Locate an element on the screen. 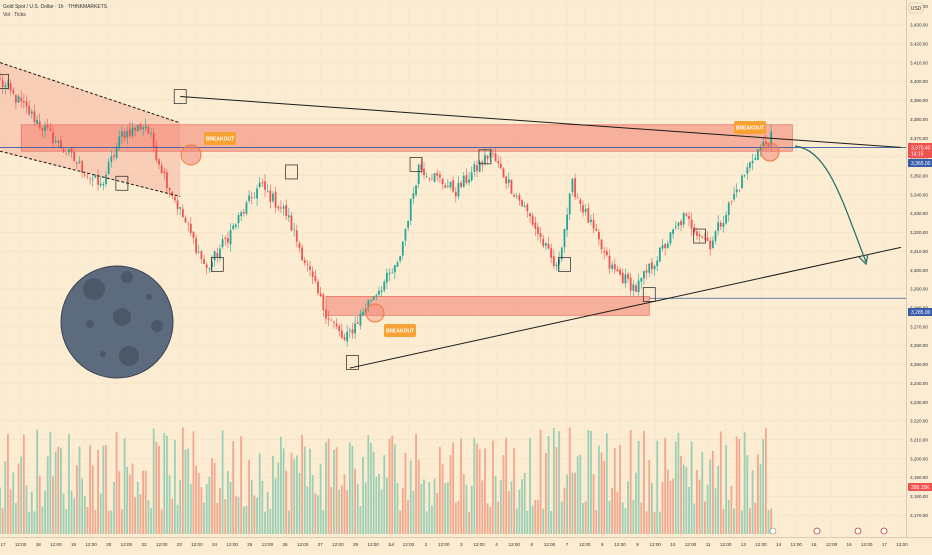  price-tick-label: 3,260.00 is located at coordinates (919, 345).